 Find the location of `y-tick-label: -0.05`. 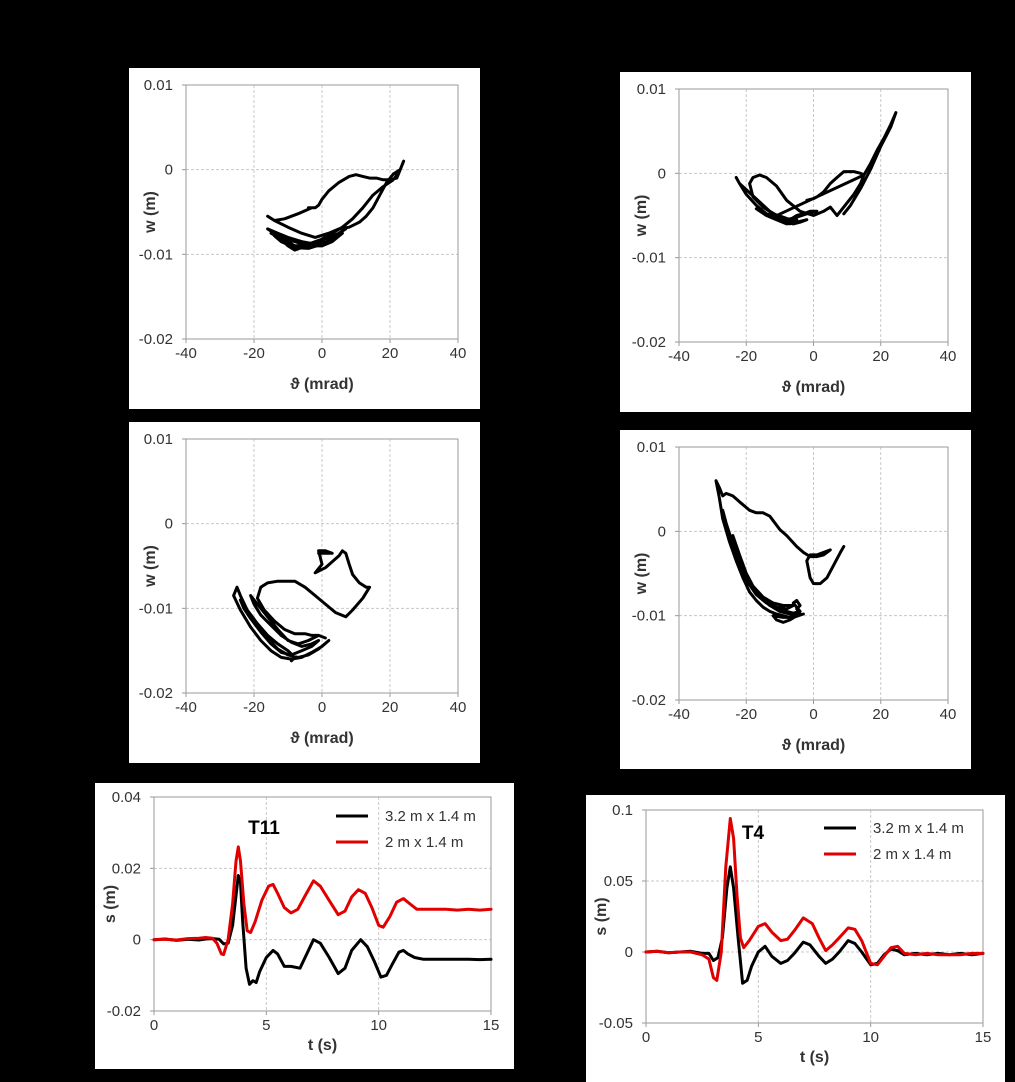

y-tick-label: -0.05 is located at coordinates (616, 1023).